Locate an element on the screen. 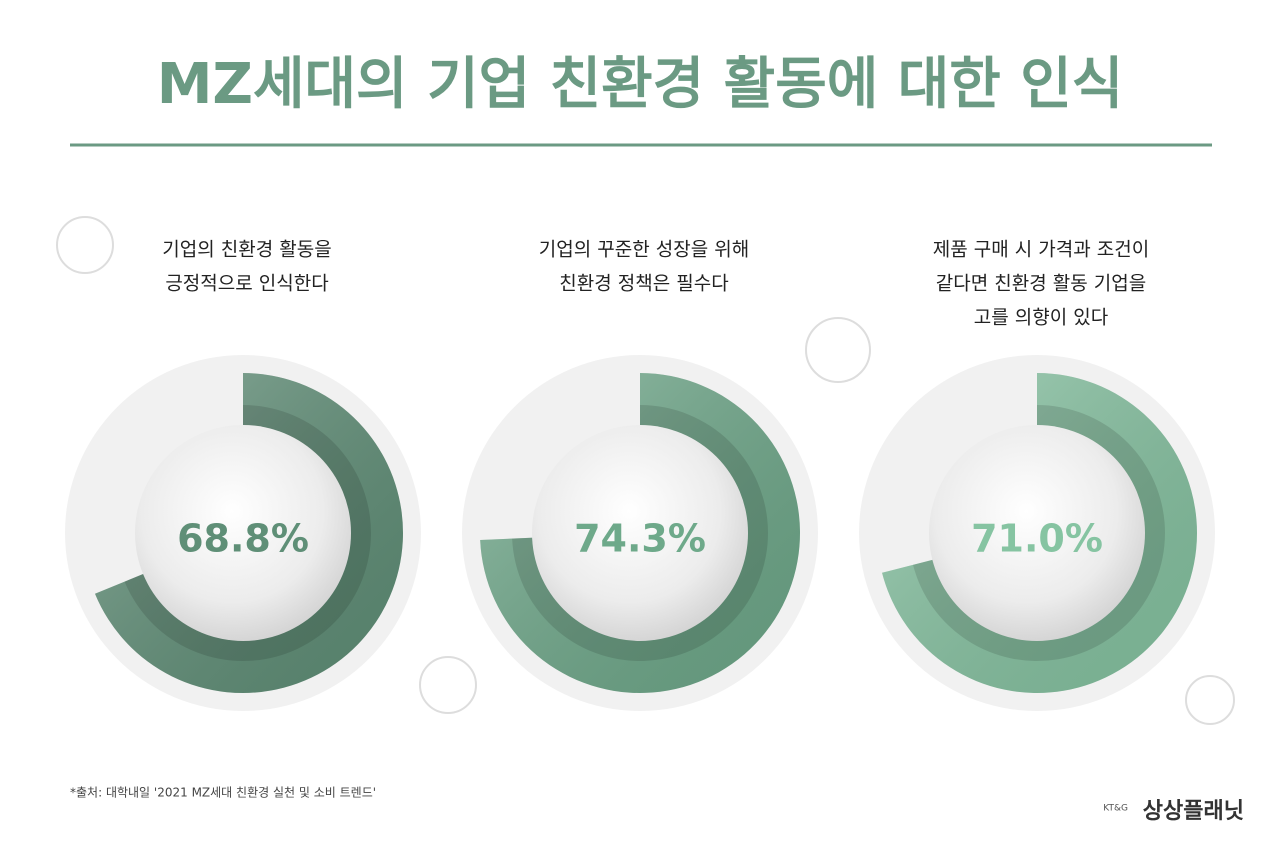  chart-title: 제품 구매 시 가격과 조건이 is located at coordinates (1041, 250).